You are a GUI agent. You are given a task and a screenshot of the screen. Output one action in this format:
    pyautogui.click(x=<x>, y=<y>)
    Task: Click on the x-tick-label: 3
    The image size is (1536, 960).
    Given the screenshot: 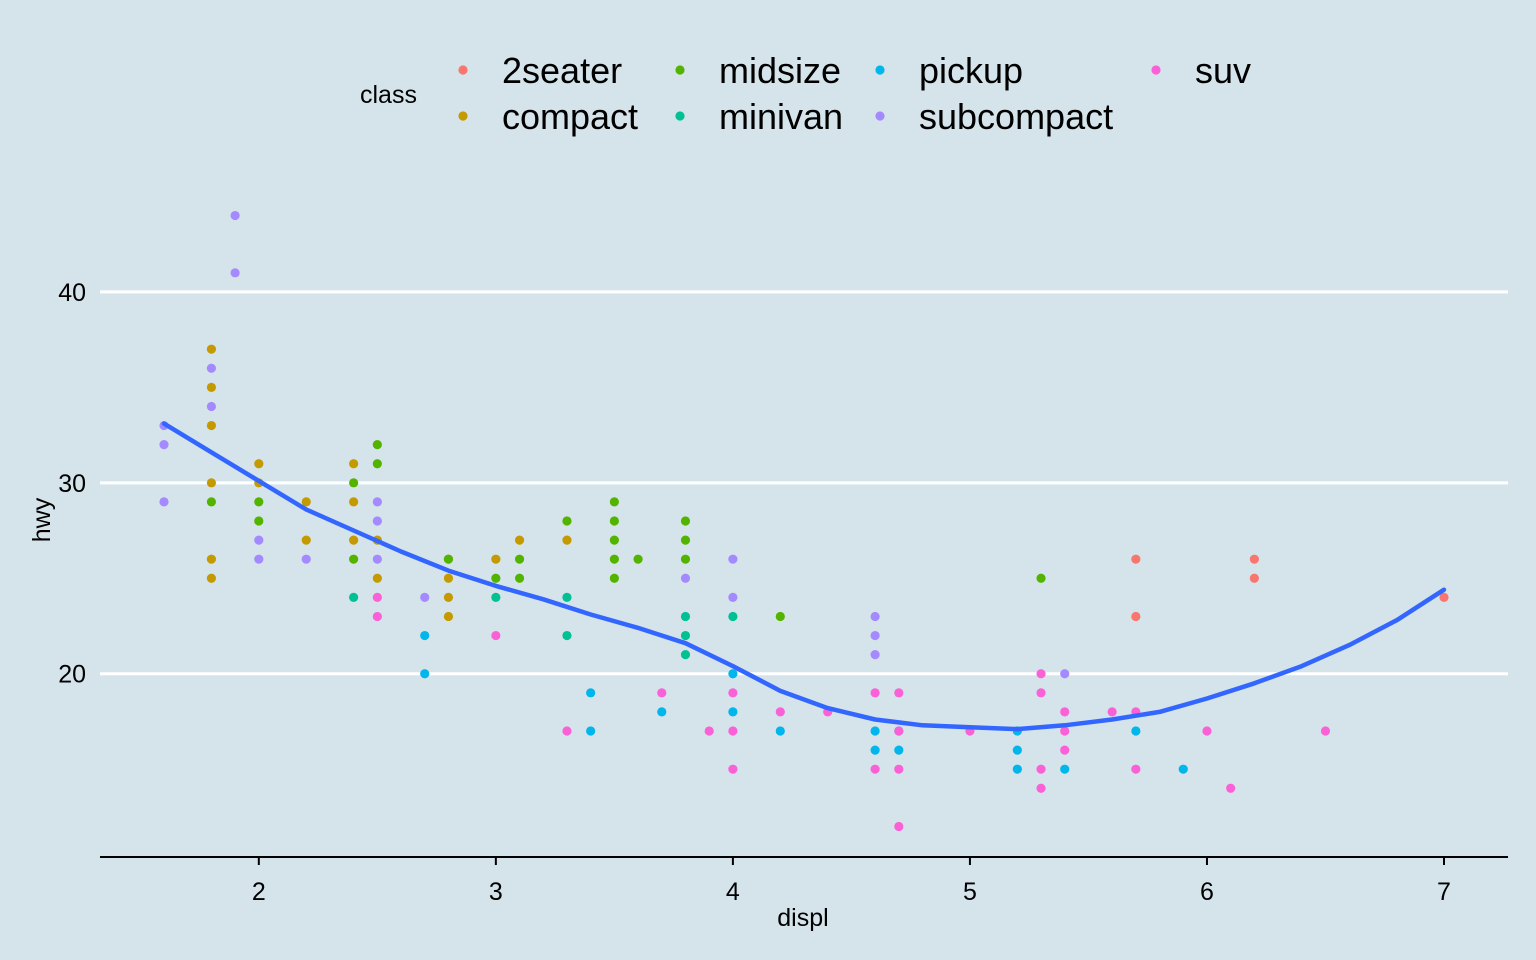 What is the action you would take?
    pyautogui.click(x=496, y=892)
    